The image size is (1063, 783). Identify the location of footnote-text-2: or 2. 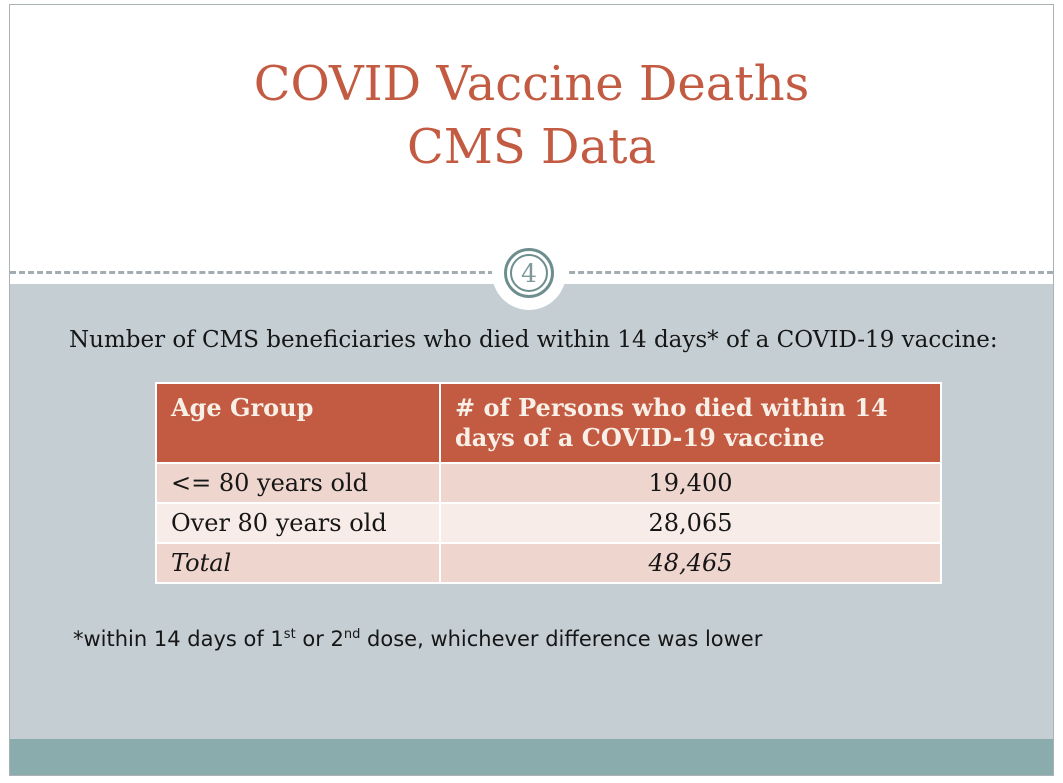
(319, 639).